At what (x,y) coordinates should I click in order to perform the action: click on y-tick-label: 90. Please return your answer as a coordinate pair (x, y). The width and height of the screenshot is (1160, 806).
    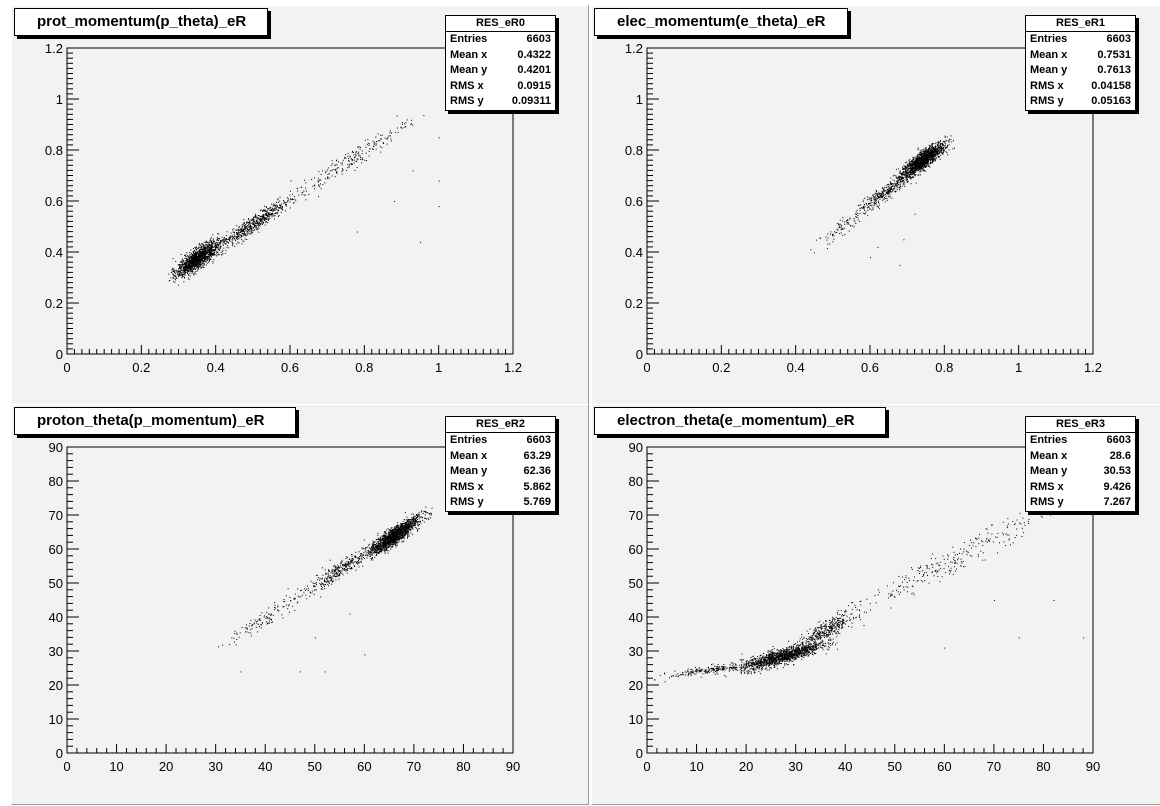
    Looking at the image, I should click on (56, 447).